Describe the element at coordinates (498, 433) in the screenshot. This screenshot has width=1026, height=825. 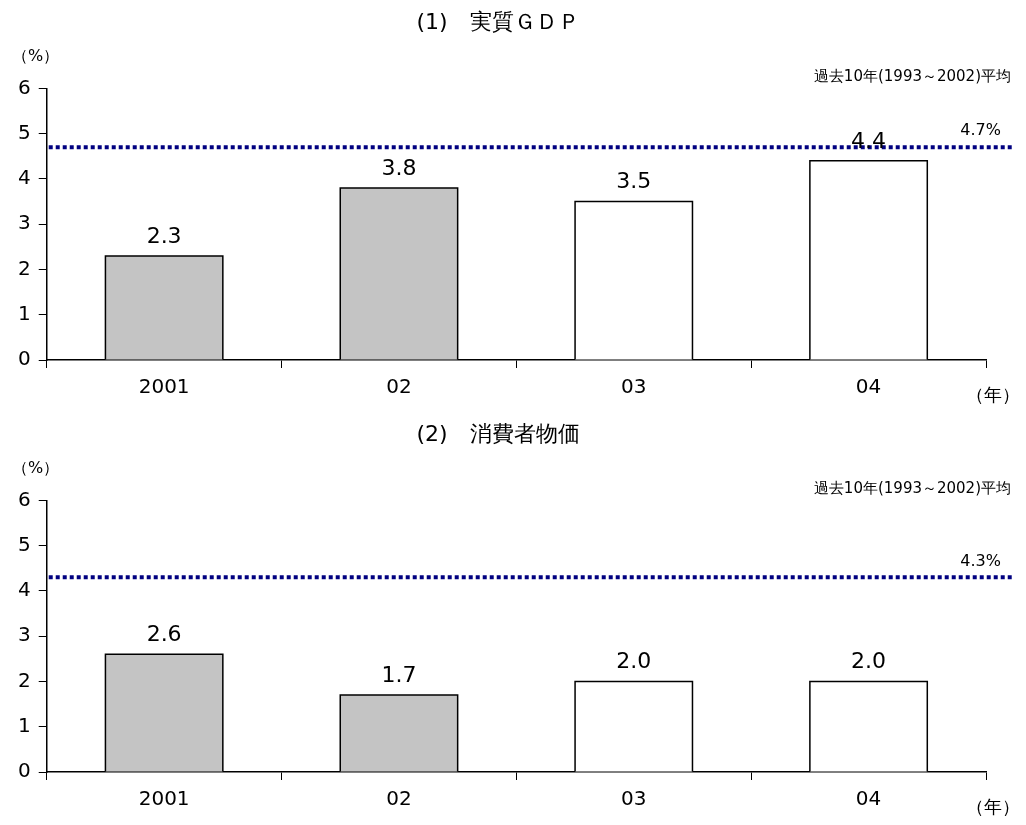
I see `chart-title: (2) 消費者物価` at that location.